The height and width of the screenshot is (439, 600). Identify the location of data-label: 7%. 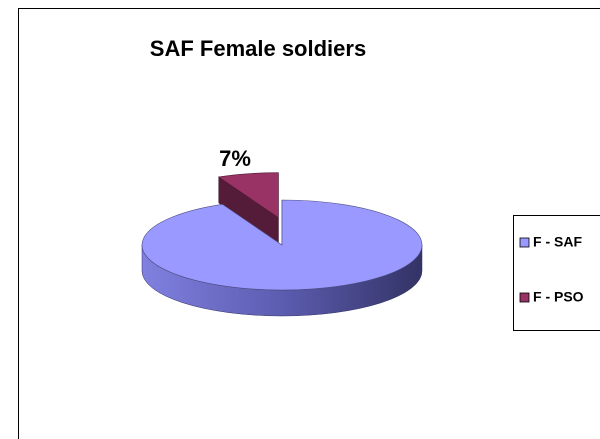
(235, 158).